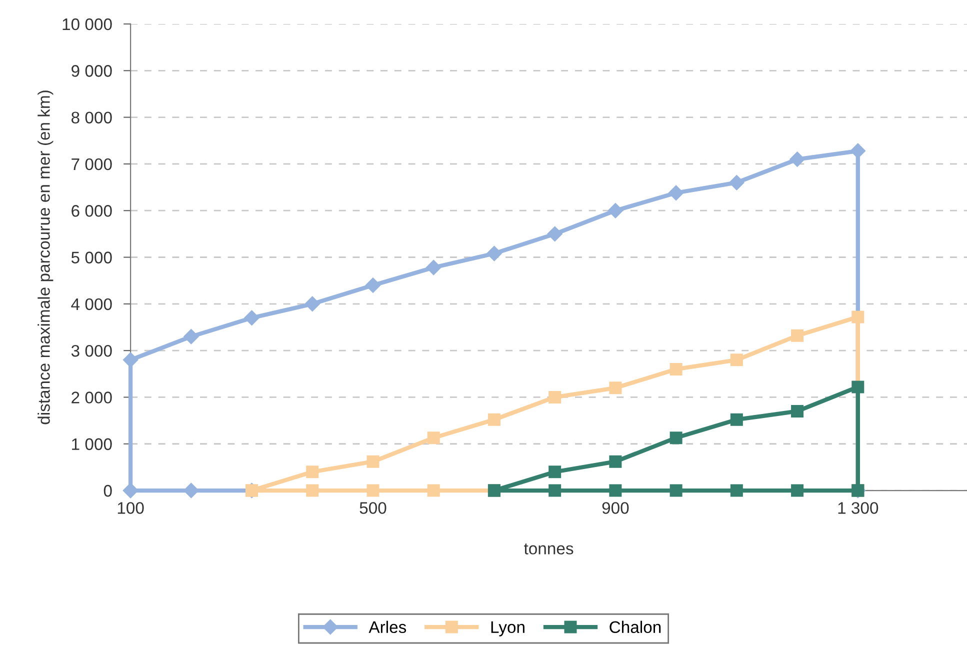 This screenshot has width=967, height=648. What do you see at coordinates (108, 490) in the screenshot?
I see `y-tick-label: 0` at bounding box center [108, 490].